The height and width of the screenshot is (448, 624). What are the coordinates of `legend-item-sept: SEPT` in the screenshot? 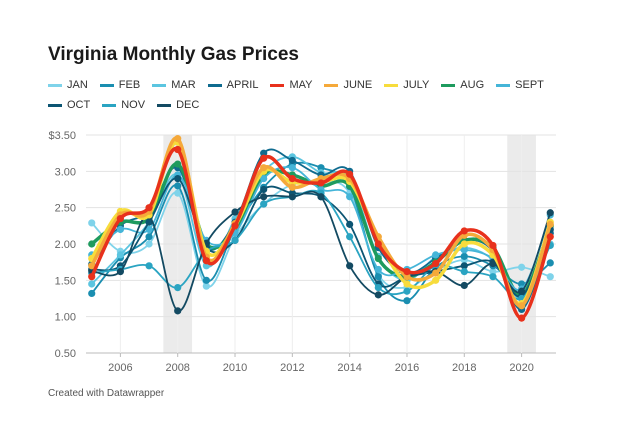 It's located at (520, 85).